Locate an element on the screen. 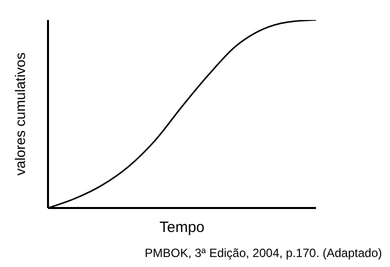 The height and width of the screenshot is (267, 390). text: PMBOK, 3ª Edição, 2004, p.170. (Adaptado) is located at coordinates (263, 253).